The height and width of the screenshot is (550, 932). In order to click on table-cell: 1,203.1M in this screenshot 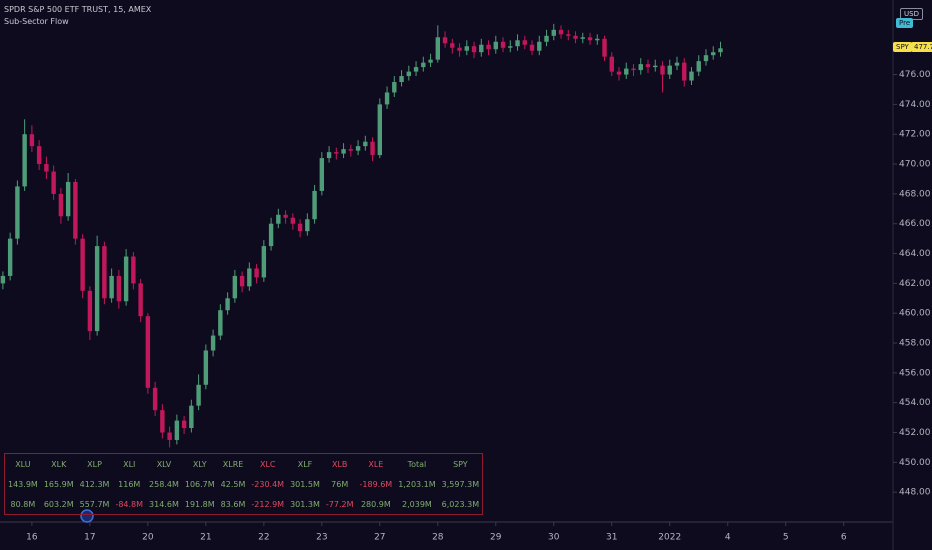, I will do `click(417, 484)`.